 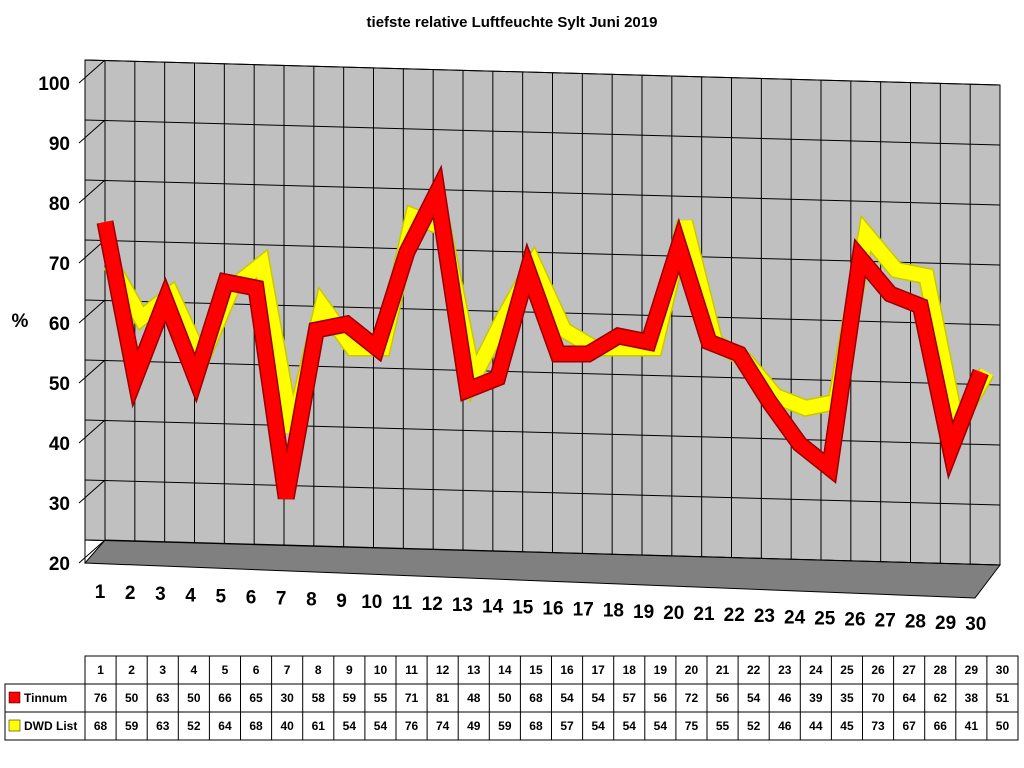 What do you see at coordinates (598, 670) in the screenshot?
I see `table-header-cell: 17` at bounding box center [598, 670].